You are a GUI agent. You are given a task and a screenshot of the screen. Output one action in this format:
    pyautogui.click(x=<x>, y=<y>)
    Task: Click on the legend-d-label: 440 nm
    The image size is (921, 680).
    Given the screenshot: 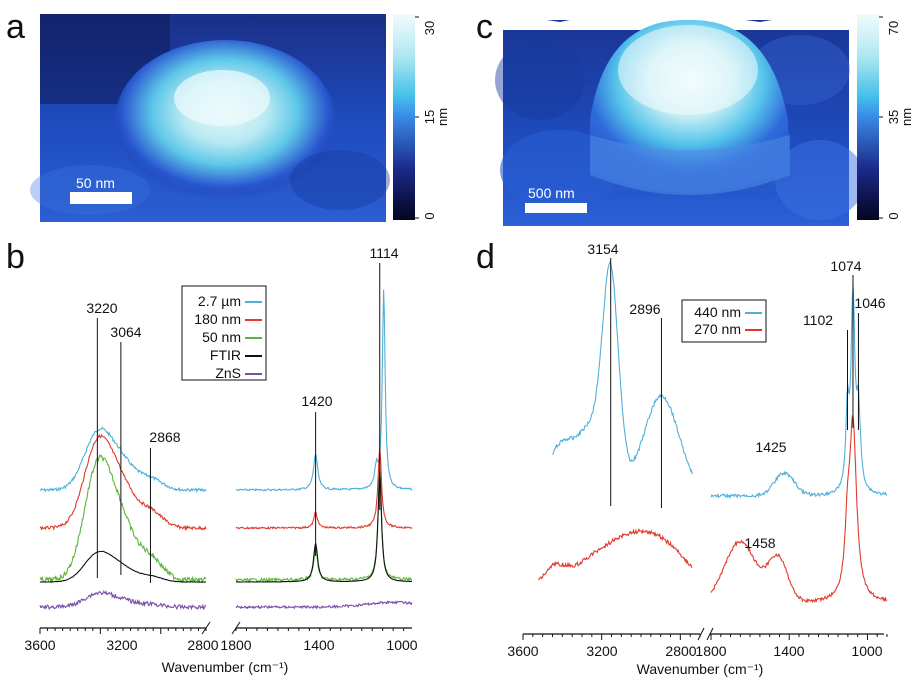 What is the action you would take?
    pyautogui.click(x=717, y=312)
    